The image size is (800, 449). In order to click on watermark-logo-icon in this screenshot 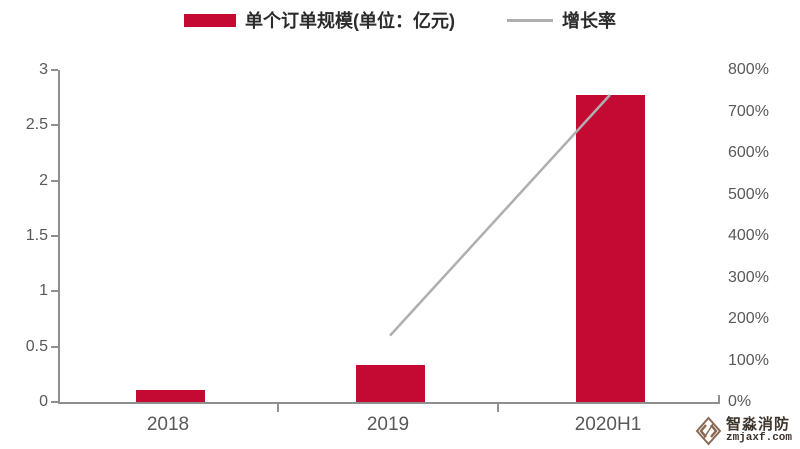, I will do `click(708, 431)`.